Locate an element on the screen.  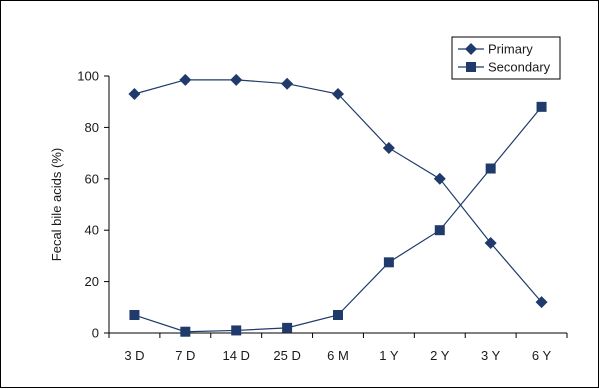
y-tick-label: 20 is located at coordinates (92, 281).